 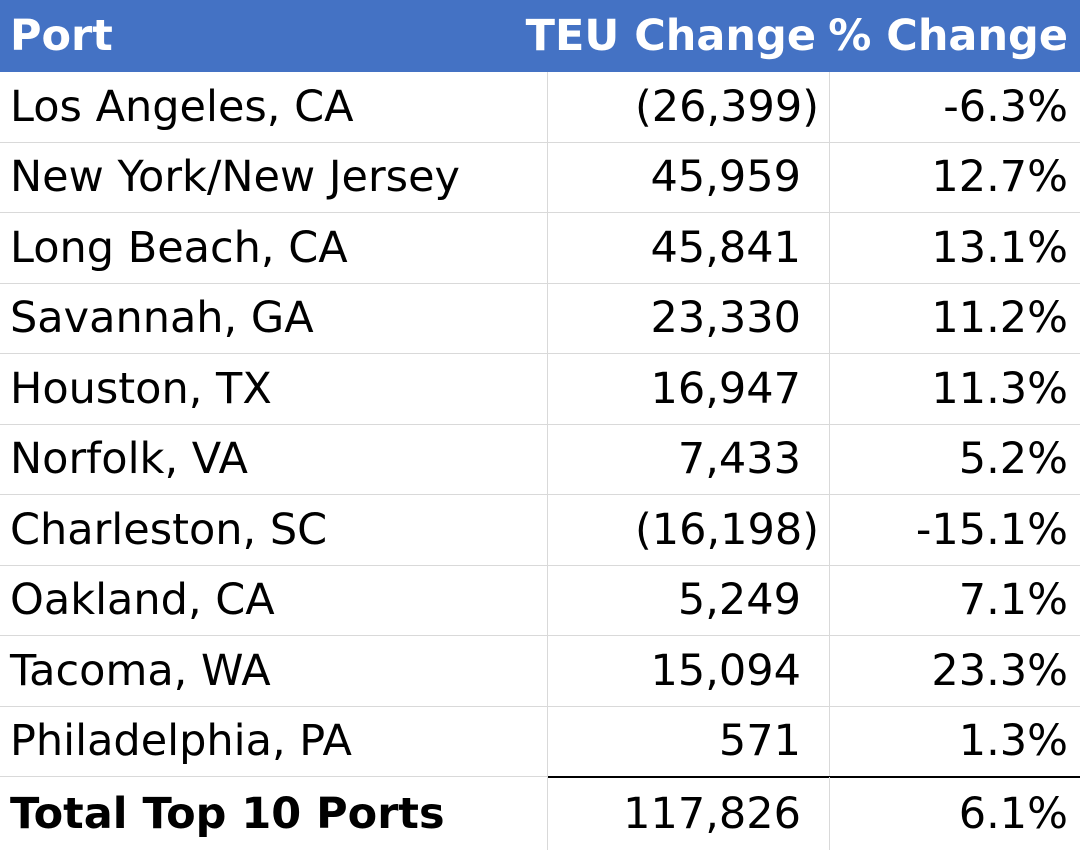 What do you see at coordinates (999, 318) in the screenshot?
I see `pct-change: 11.2%` at bounding box center [999, 318].